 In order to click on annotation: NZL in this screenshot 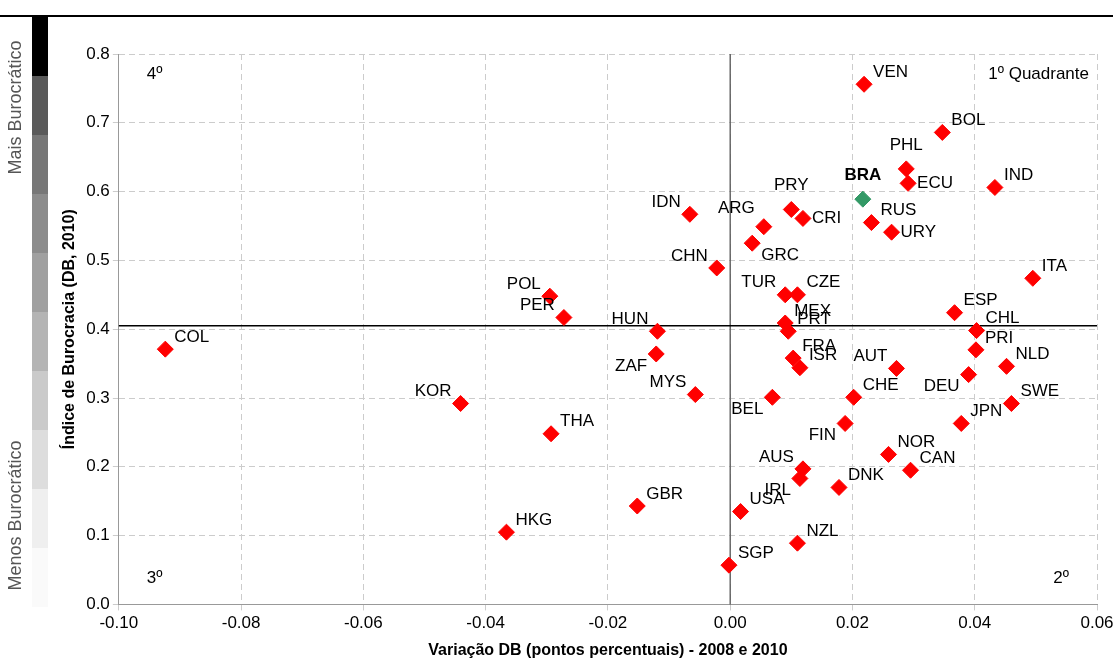, I will do `click(822, 530)`.